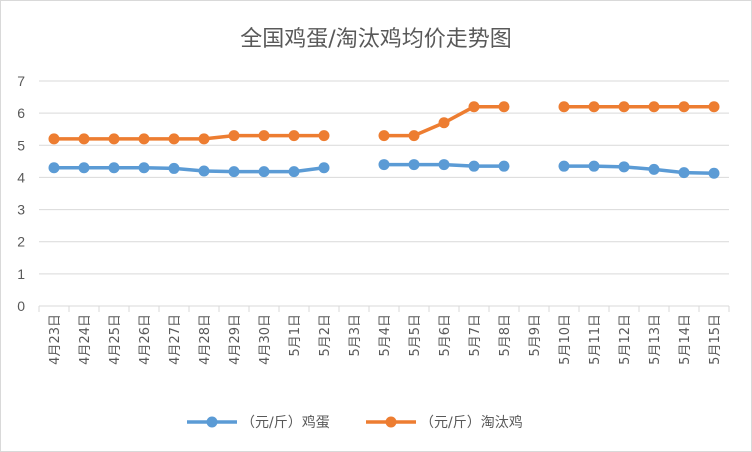  What do you see at coordinates (285, 422) in the screenshot?
I see `legend-label: （元/斤）鸡蛋` at bounding box center [285, 422].